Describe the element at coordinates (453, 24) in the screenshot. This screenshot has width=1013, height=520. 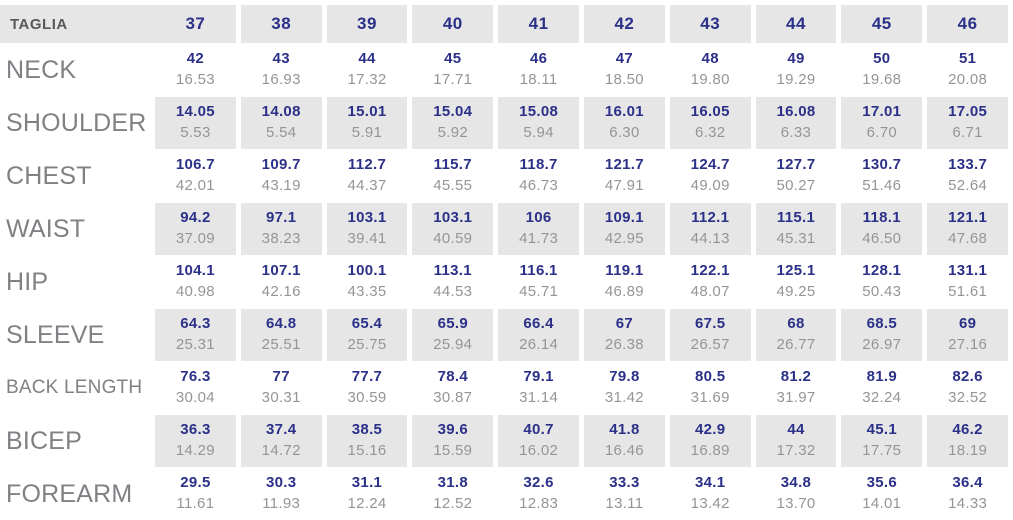
I see `size-column-header: 40` at that location.